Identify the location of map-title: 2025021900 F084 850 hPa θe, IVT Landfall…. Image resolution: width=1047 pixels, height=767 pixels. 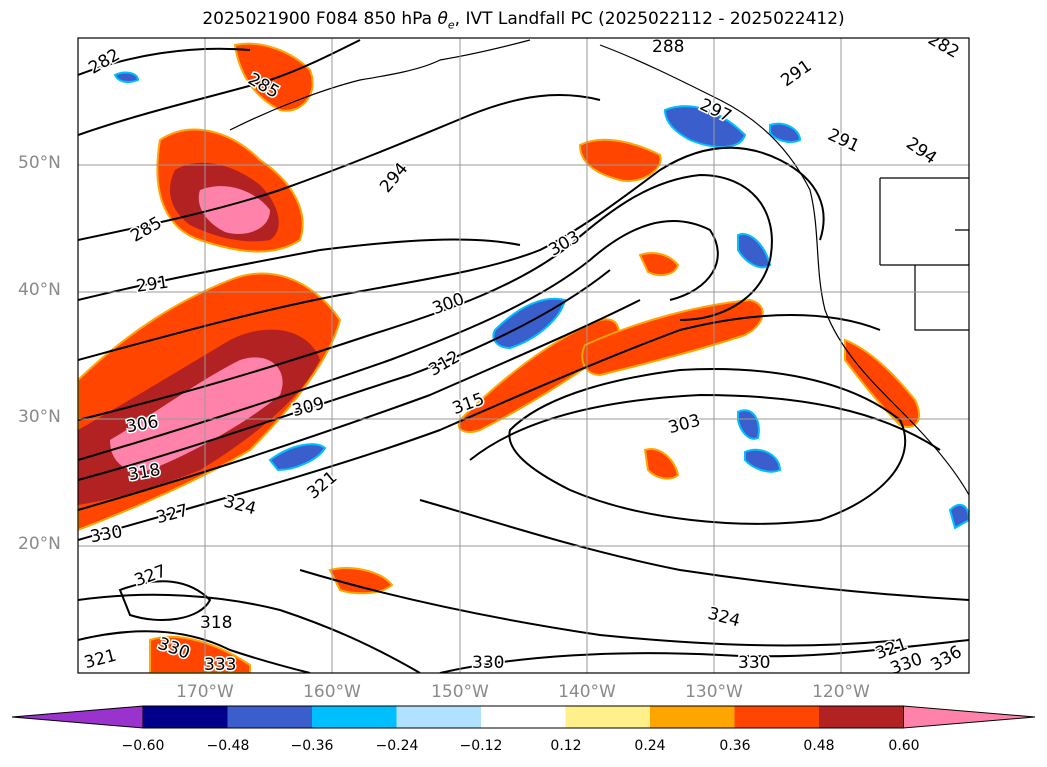
(523, 20).